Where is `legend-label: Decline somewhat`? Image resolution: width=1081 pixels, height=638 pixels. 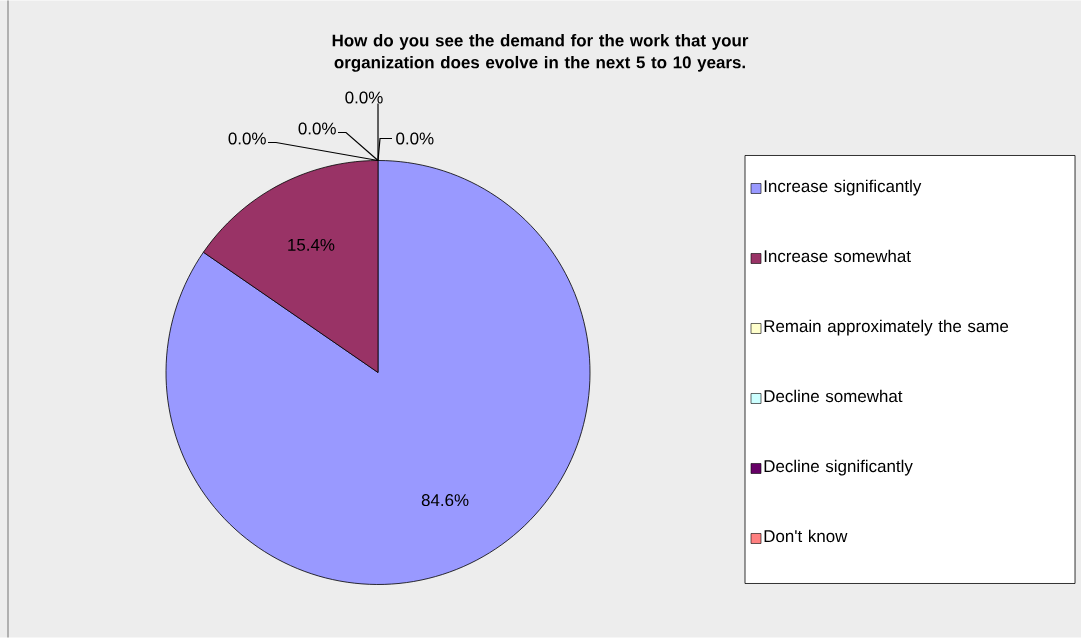
legend-label: Decline somewhat is located at coordinates (833, 396).